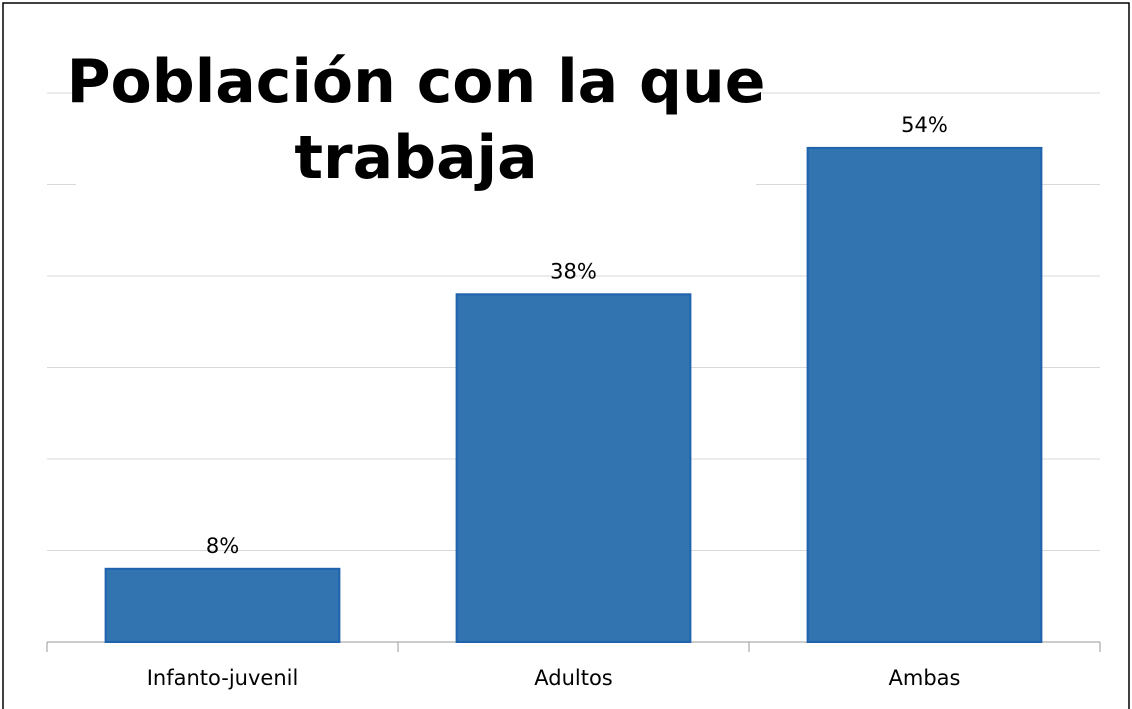  Describe the element at coordinates (924, 125) in the screenshot. I see `data-label: 54%` at that location.